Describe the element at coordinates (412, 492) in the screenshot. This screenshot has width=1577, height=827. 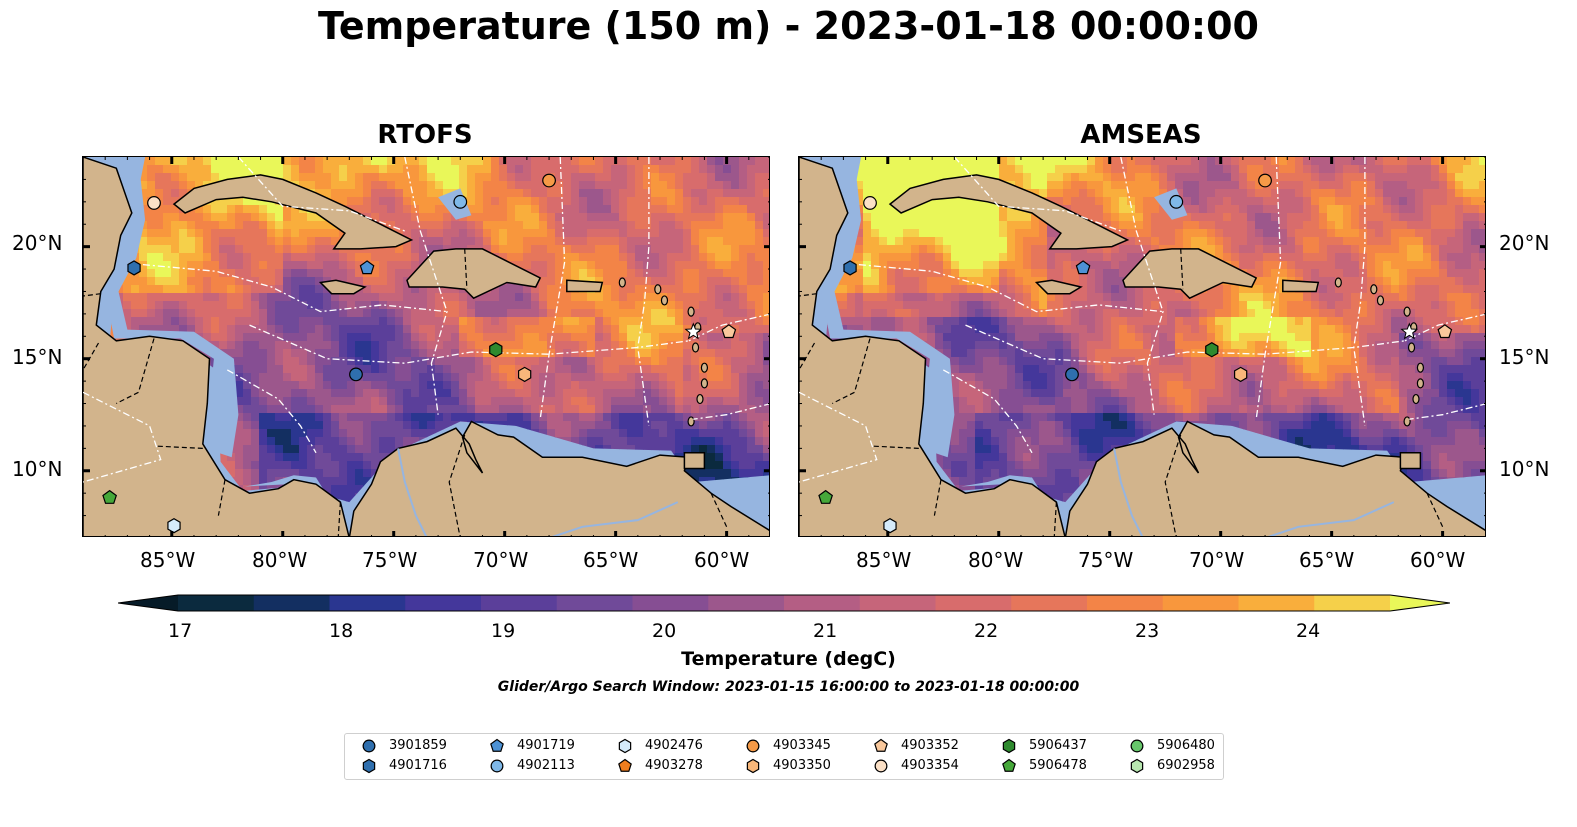
I see `river` at that location.